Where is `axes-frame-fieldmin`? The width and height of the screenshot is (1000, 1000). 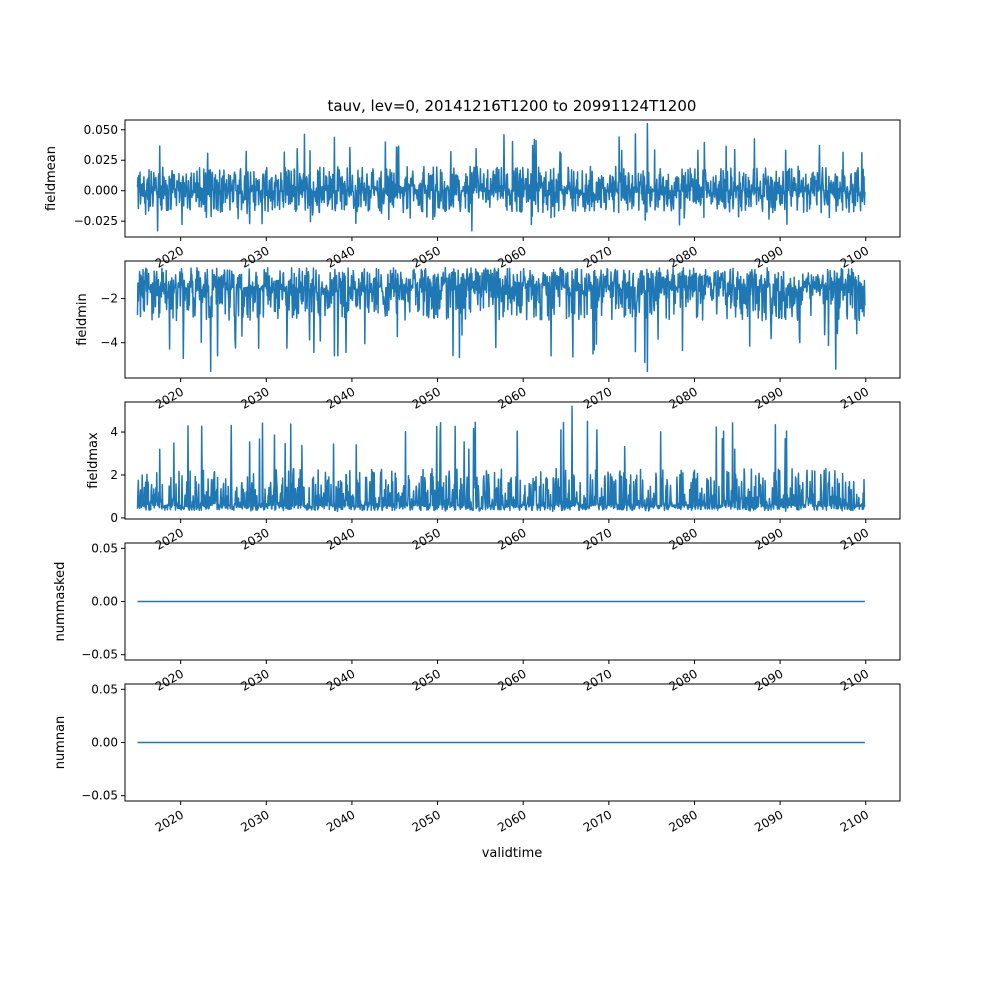 axes-frame-fieldmin is located at coordinates (512, 319).